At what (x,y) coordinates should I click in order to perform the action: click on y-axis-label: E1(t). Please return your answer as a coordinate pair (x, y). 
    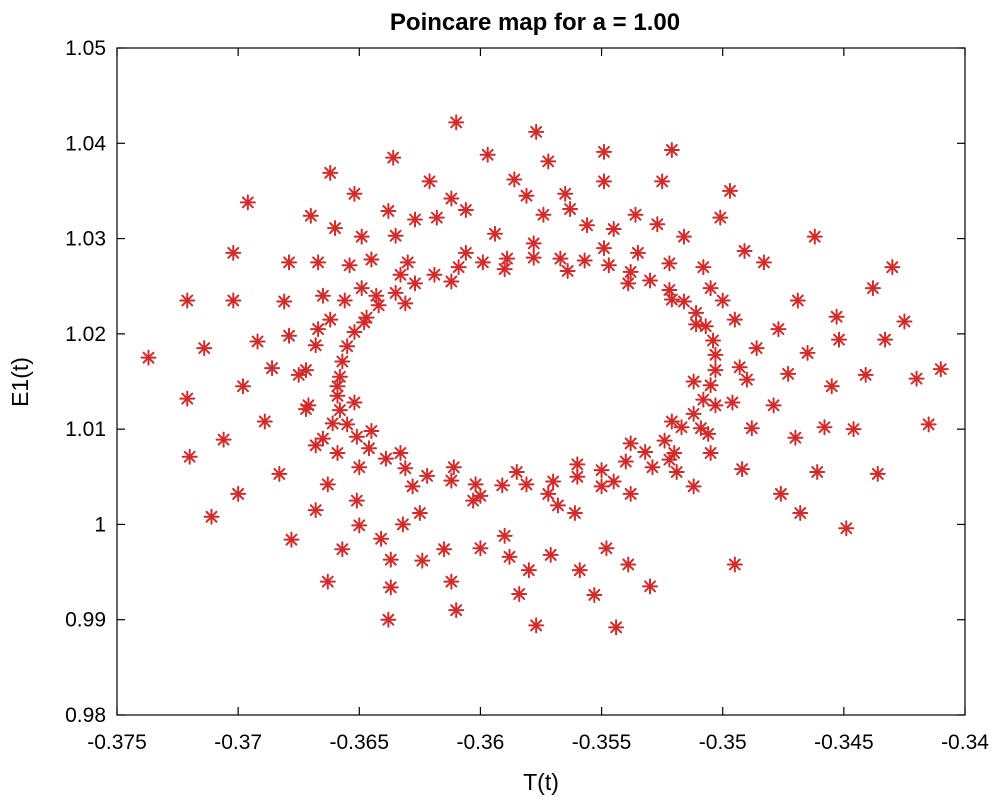
    Looking at the image, I should click on (20, 382).